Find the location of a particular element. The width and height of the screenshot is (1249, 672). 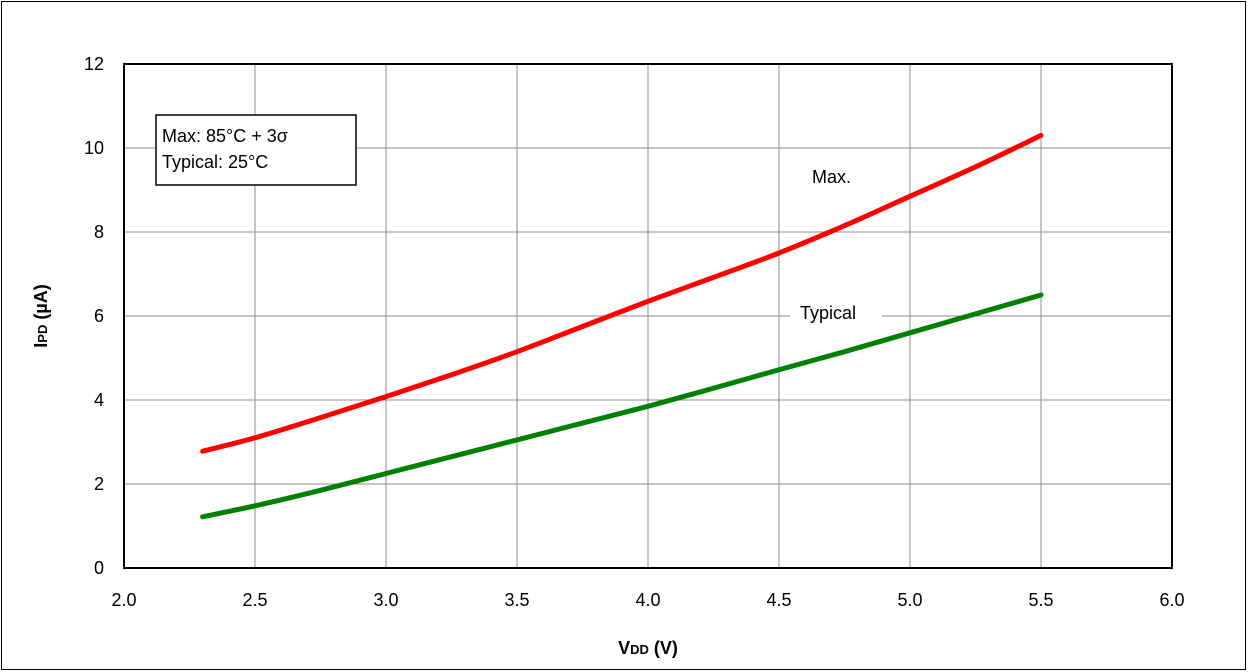

x-axis-title-main: V is located at coordinates (624, 648).